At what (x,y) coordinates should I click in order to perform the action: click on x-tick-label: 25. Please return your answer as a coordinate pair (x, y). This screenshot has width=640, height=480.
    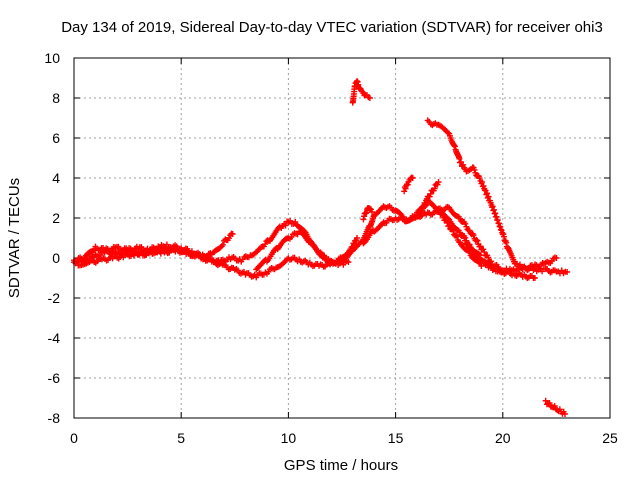
    Looking at the image, I should click on (610, 438).